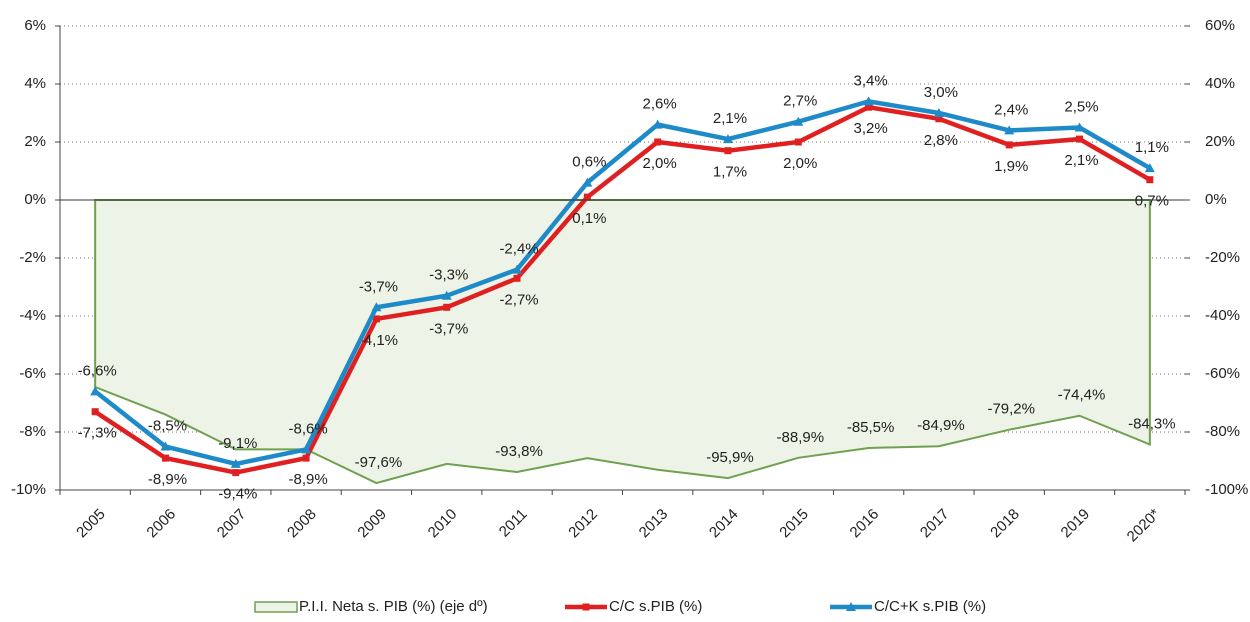 The width and height of the screenshot is (1250, 622). What do you see at coordinates (1220, 83) in the screenshot?
I see `y2-tick-label: 40%` at bounding box center [1220, 83].